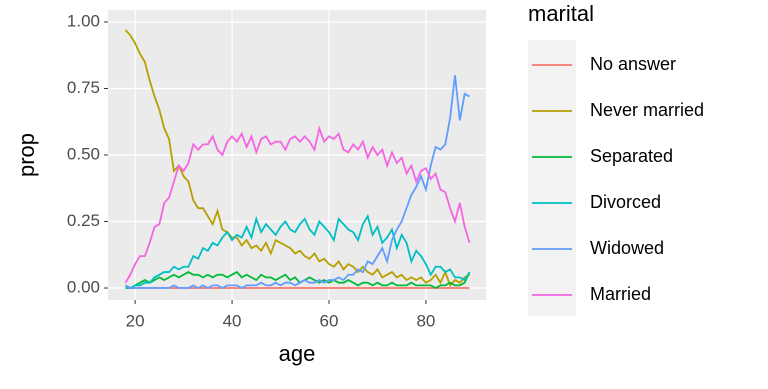 This screenshot has width=768, height=389. What do you see at coordinates (647, 110) in the screenshot?
I see `legend-label: Never married` at bounding box center [647, 110].